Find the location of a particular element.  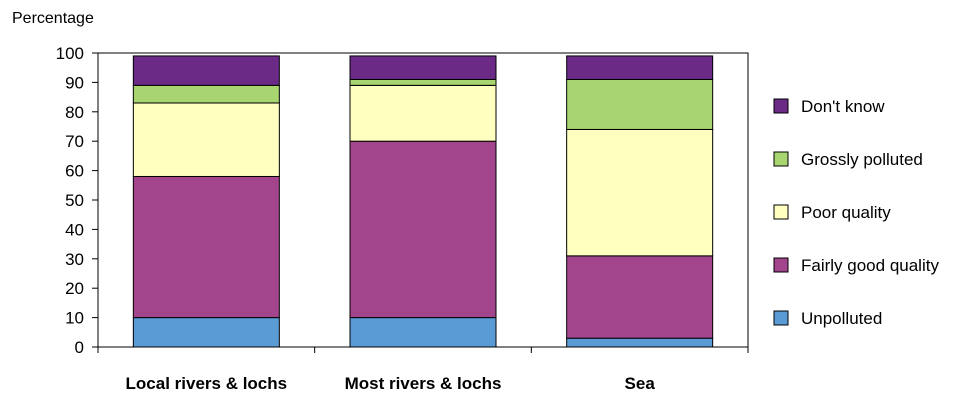

y-tick-label: 50 is located at coordinates (74, 200).